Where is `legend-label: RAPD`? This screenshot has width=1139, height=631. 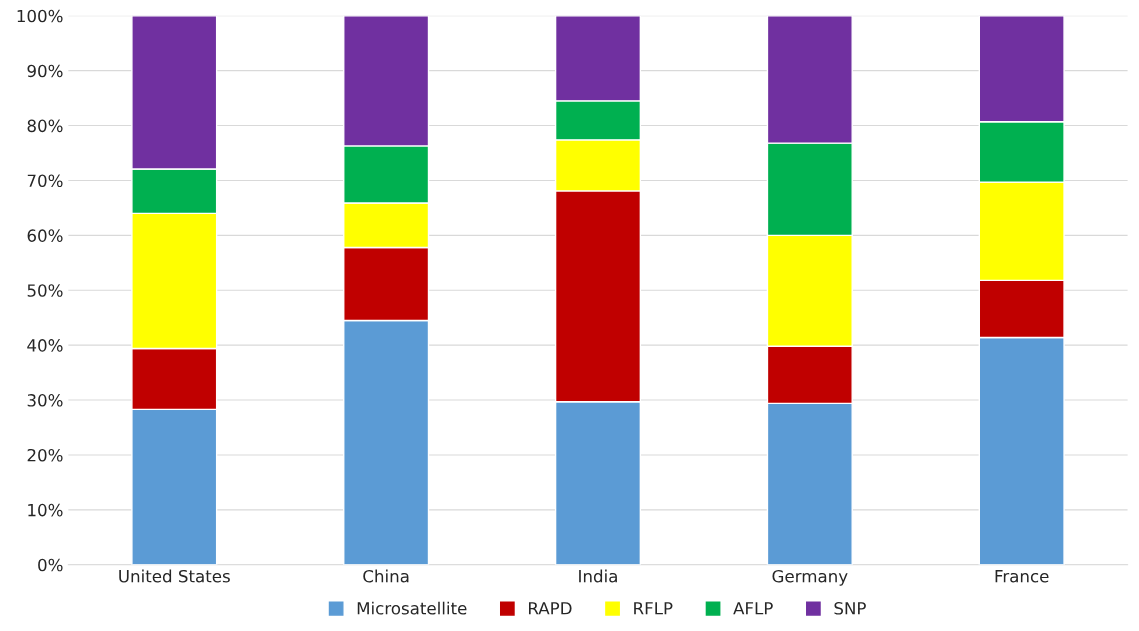 legend-label: RAPD is located at coordinates (550, 608).